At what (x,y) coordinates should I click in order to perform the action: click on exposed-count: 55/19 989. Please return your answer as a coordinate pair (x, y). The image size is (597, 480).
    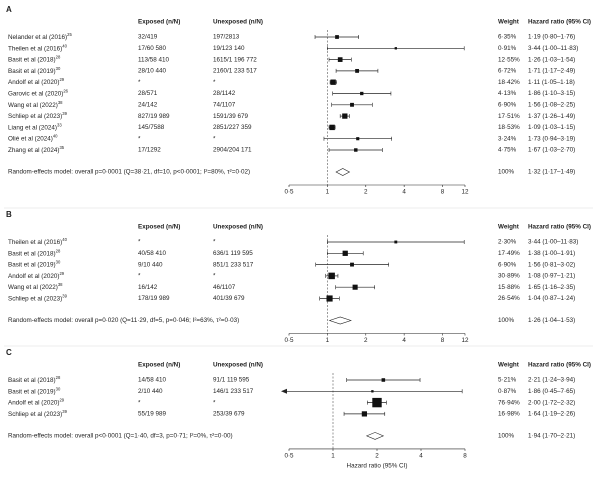
    Looking at the image, I should click on (152, 414).